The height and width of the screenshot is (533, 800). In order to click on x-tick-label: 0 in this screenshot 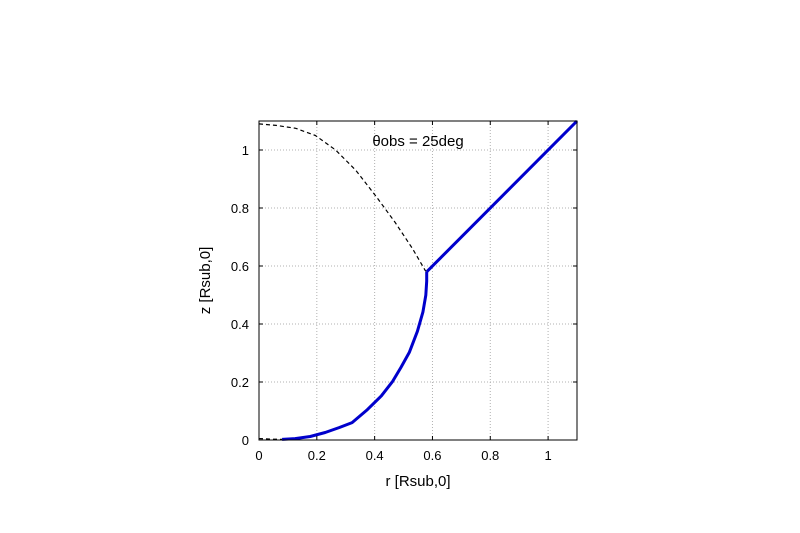, I will do `click(258, 455)`.